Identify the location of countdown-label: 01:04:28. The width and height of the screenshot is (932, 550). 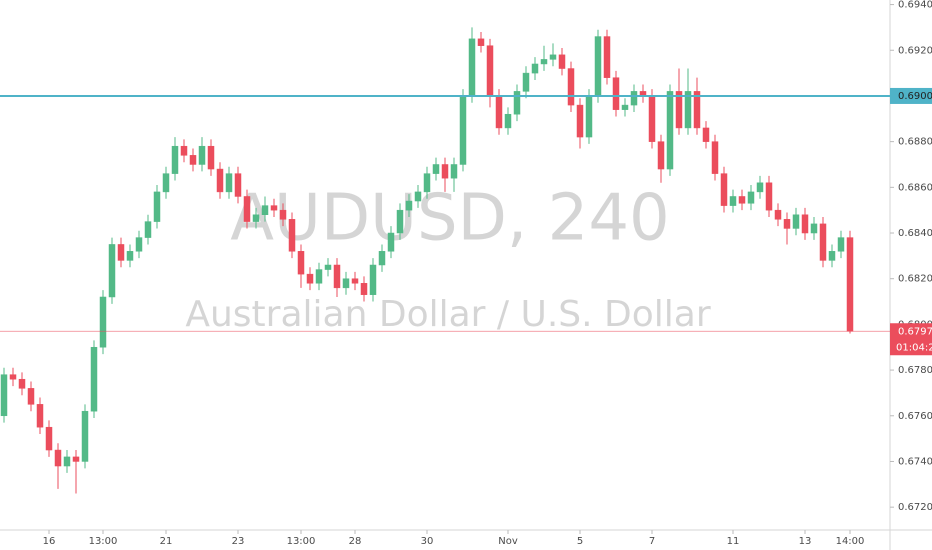
(914, 347).